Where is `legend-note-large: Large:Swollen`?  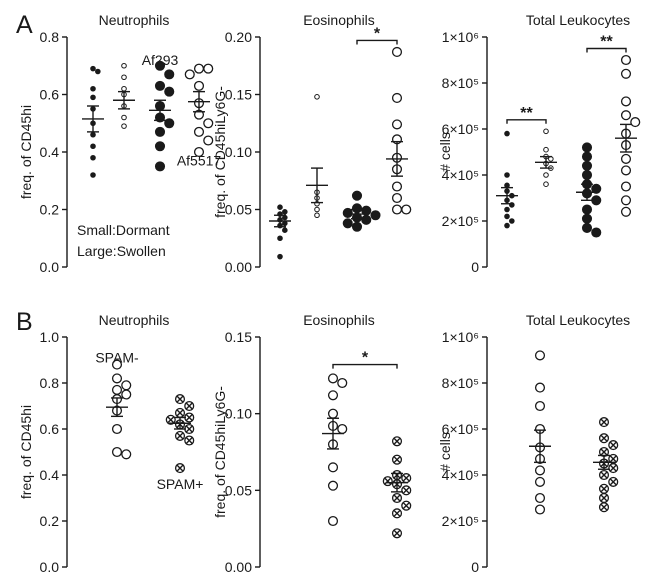 legend-note-large: Large:Swollen is located at coordinates (121, 251).